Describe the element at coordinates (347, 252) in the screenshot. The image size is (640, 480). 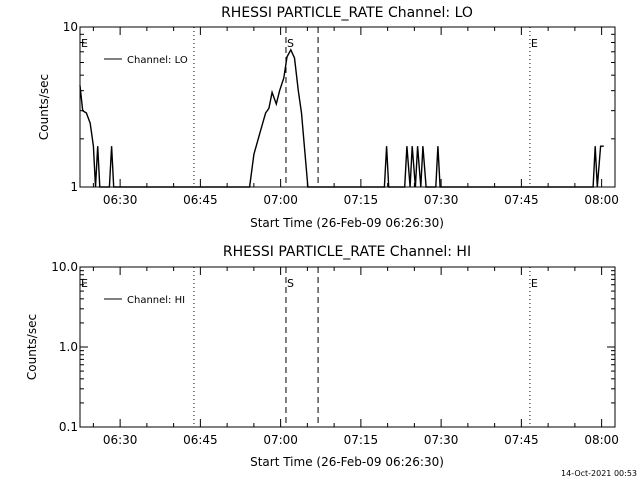
I see `chart-title-hi: RHESSI PARTICLE_RATE Channel: HI` at that location.